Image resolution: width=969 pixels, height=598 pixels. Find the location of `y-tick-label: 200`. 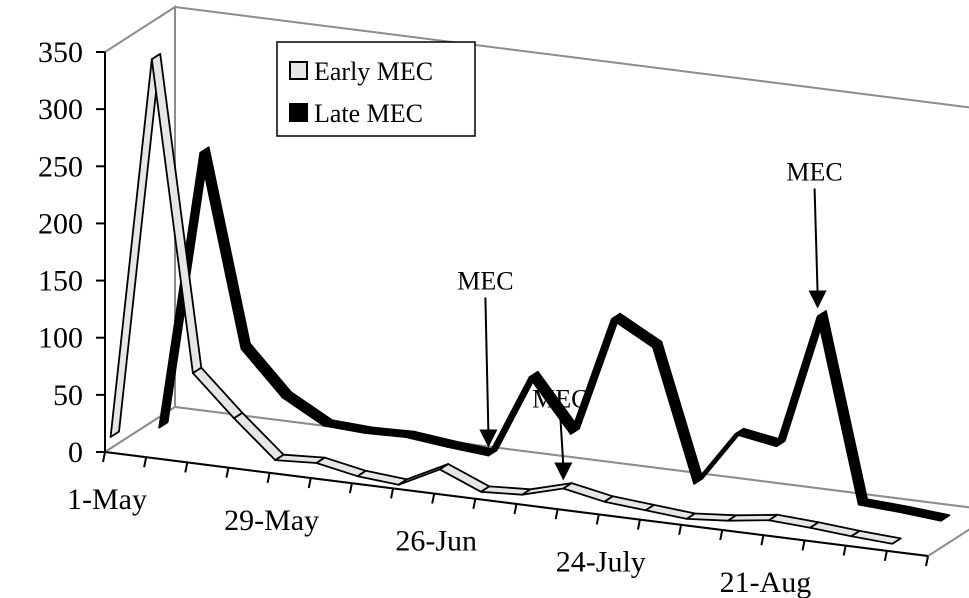

y-tick-label: 200 is located at coordinates (60, 223).